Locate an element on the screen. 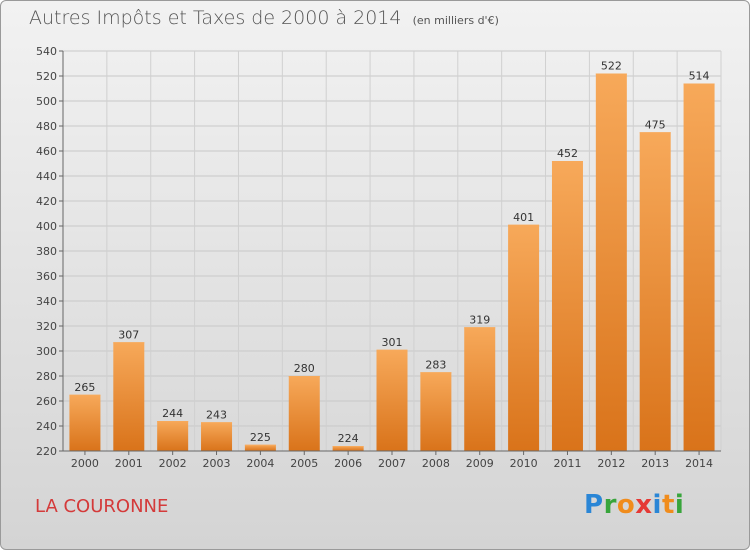 The image size is (750, 550). y-tick-label: 220 is located at coordinates (46, 451).